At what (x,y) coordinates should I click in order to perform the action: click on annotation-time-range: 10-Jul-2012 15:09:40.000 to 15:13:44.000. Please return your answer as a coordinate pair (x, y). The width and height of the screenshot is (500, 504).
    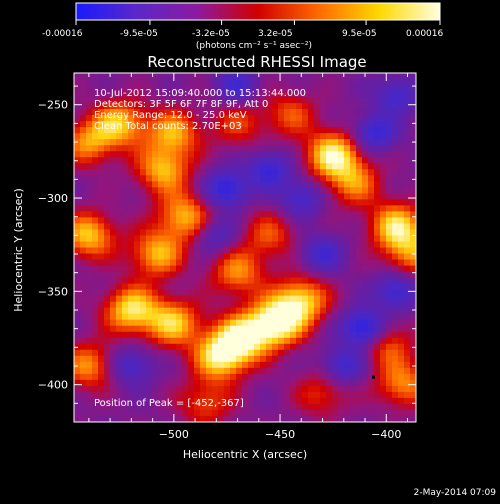
    Looking at the image, I should click on (200, 93).